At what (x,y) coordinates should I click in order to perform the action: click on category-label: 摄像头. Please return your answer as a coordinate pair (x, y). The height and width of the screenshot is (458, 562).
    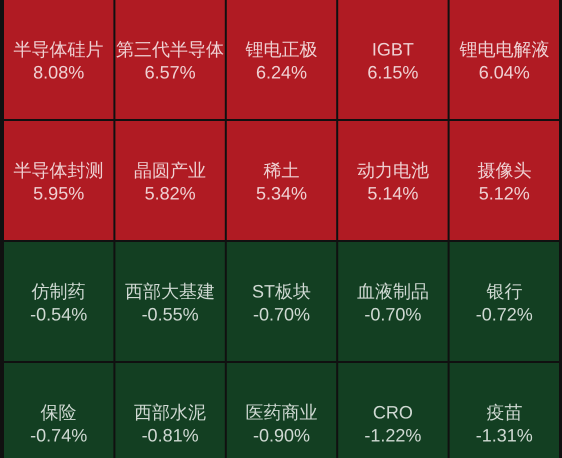
    Looking at the image, I should click on (504, 170).